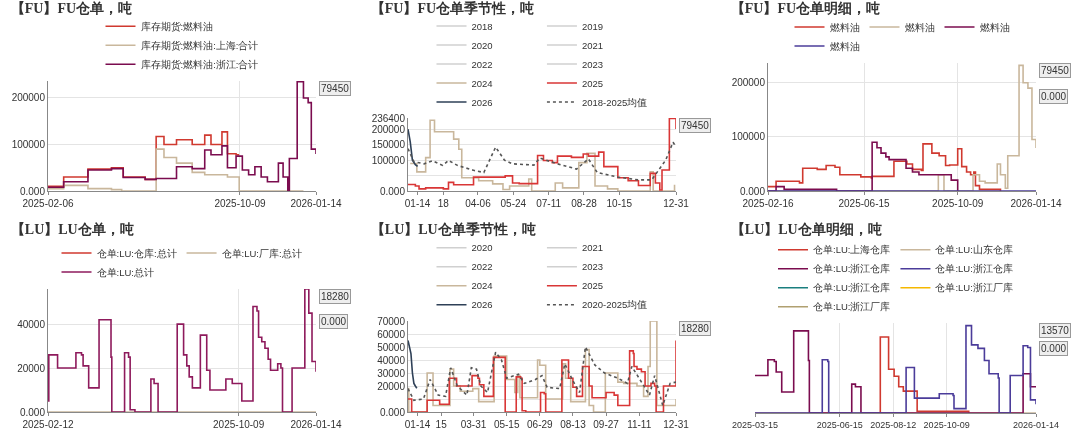 The height and width of the screenshot is (442, 1080). What do you see at coordinates (71, 9) in the screenshot?
I see `chart-title: 【FU】FU仓单，吨` at bounding box center [71, 9].